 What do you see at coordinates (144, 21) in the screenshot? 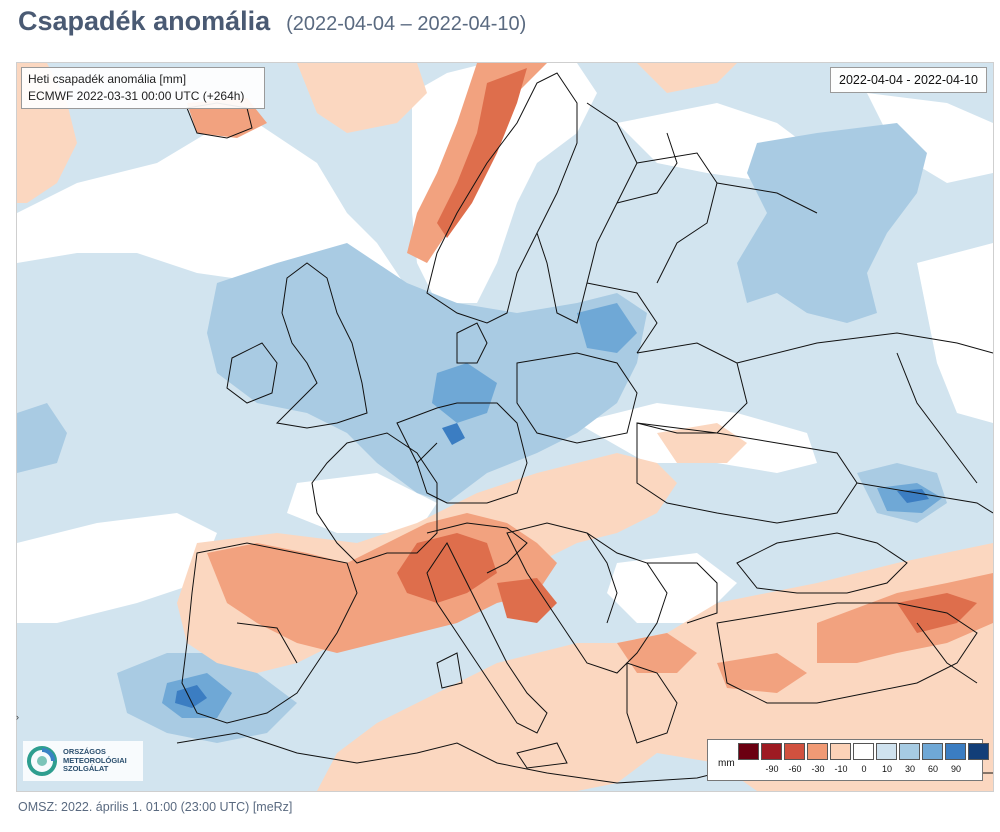
I see `map-title: Csapadék anomália` at bounding box center [144, 21].